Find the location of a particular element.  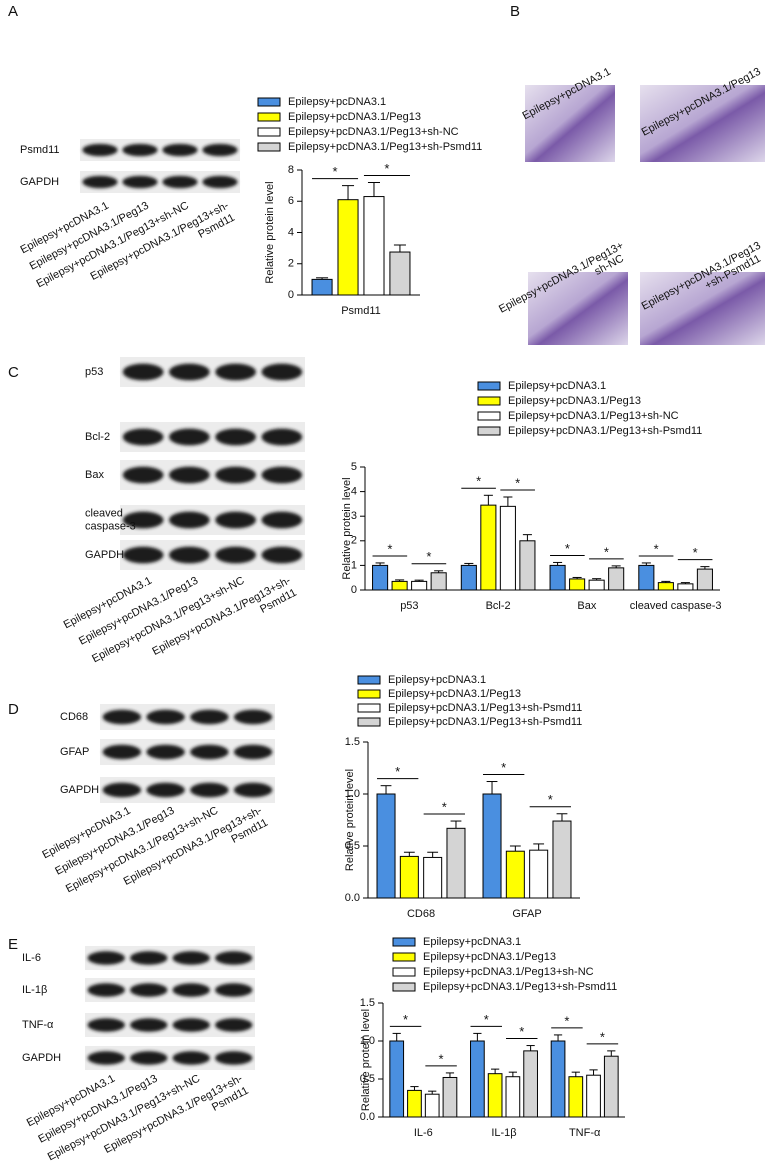

x-tick-label: TNF-α is located at coordinates (585, 1133).